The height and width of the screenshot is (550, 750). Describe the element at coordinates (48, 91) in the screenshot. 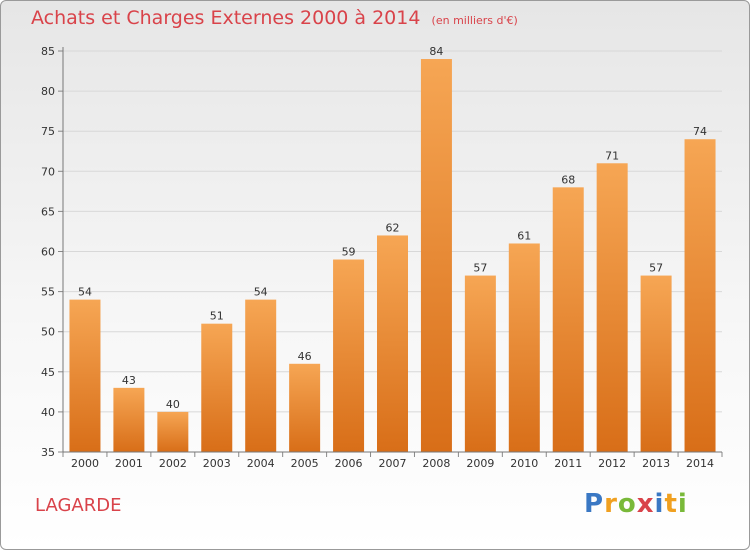

I see `y-tick-label: 80` at that location.